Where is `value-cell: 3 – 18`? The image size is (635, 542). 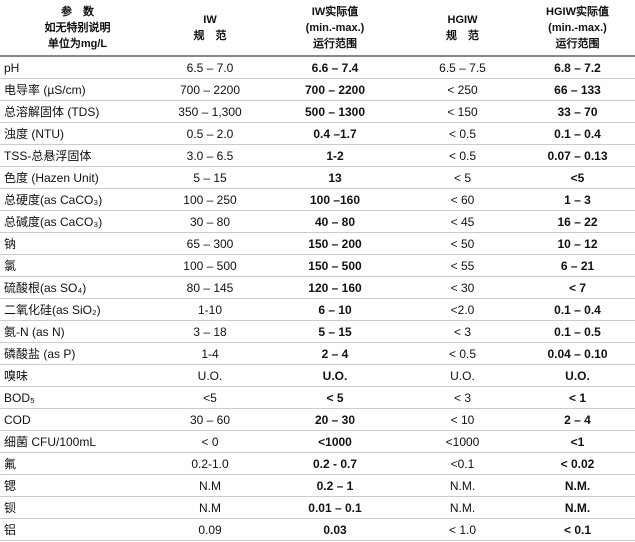
value-cell: 3 – 18 is located at coordinates (210, 331).